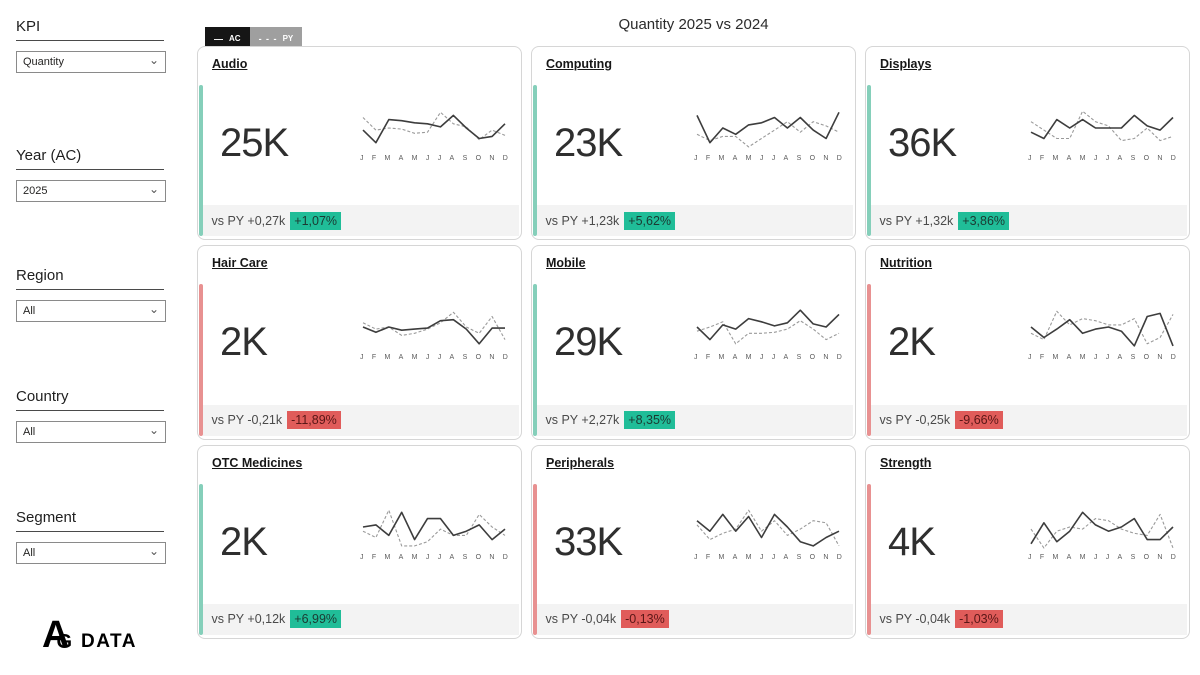  Describe the element at coordinates (91, 294) in the screenshot. I see `filter-region: Region All ⌄` at that location.